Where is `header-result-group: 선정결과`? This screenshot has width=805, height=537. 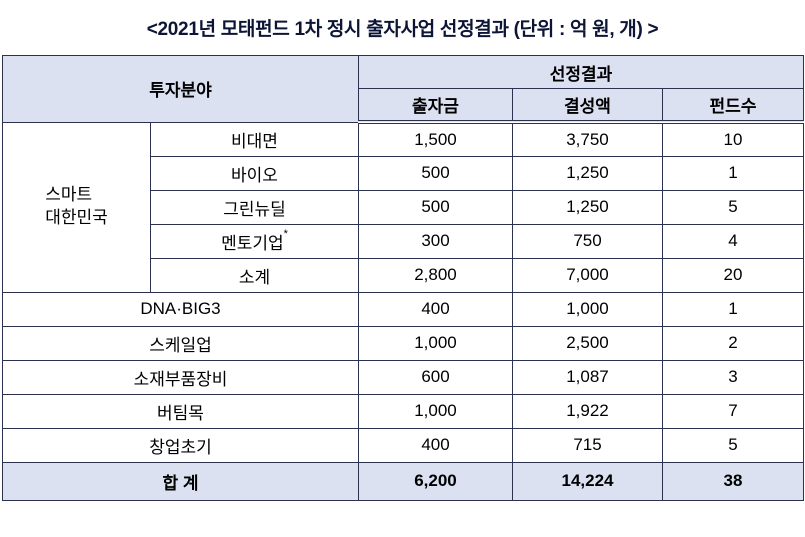 header-result-group: 선정결과 is located at coordinates (581, 72).